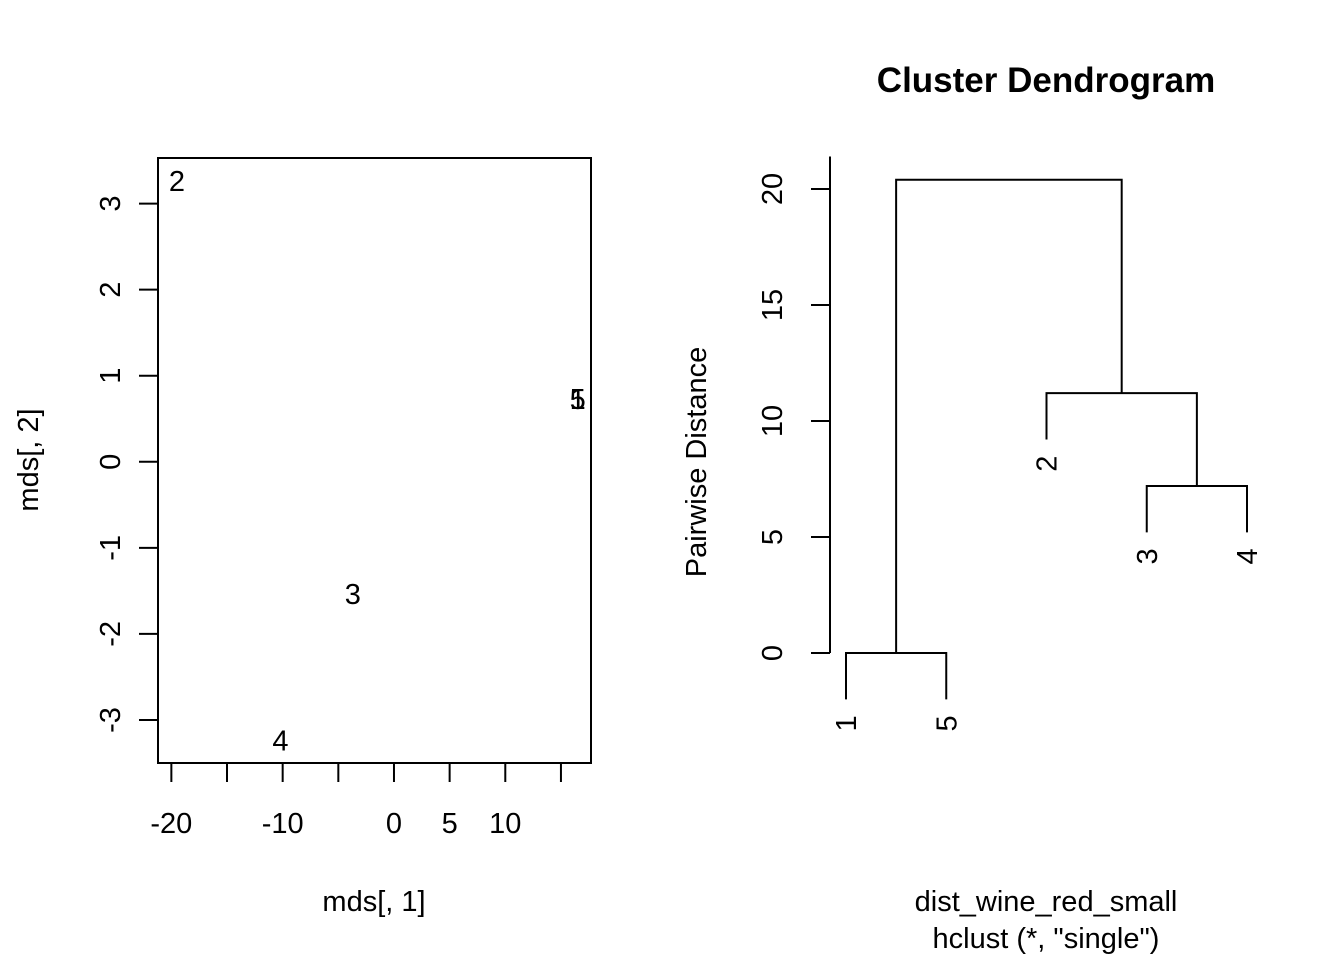 This screenshot has width=1344, height=960. Describe the element at coordinates (283, 824) in the screenshot. I see `x-tick-label: -10` at that location.